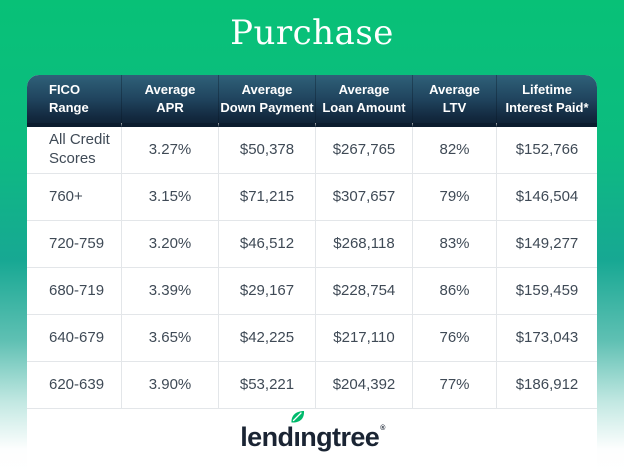 The height and width of the screenshot is (473, 624). I want to click on table-row-4: 640-679 3.65% $42,225 $217,110 76% $173,043, so click(312, 338).